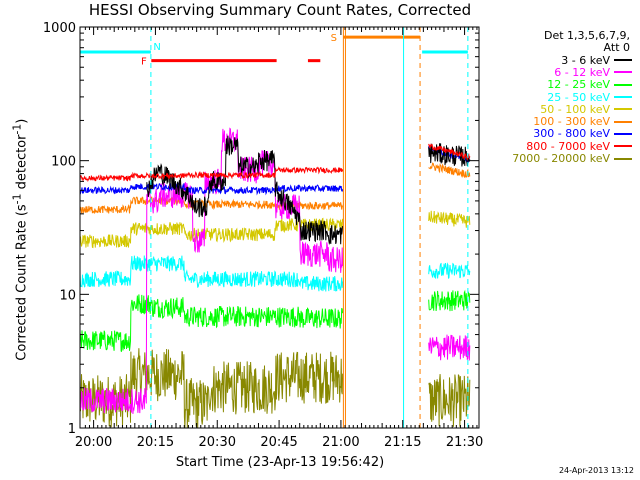 The height and width of the screenshot is (480, 640). I want to click on x-tick-label: 20:15, so click(155, 442).